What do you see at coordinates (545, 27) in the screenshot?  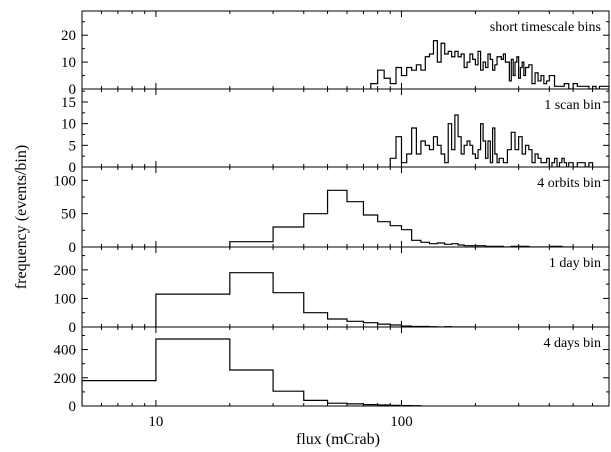 I see `panel-label: short timescale bins` at bounding box center [545, 27].